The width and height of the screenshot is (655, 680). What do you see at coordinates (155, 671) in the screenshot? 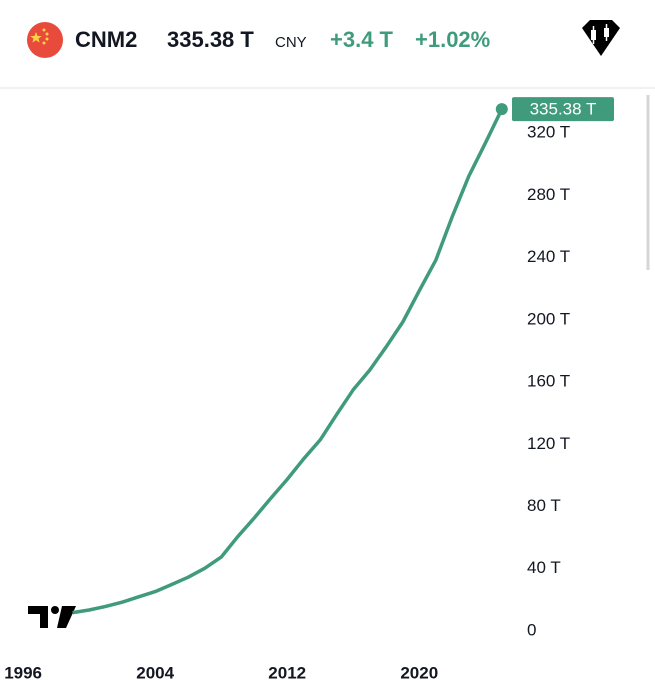
I see `x-tick-label: 2004` at bounding box center [155, 671].